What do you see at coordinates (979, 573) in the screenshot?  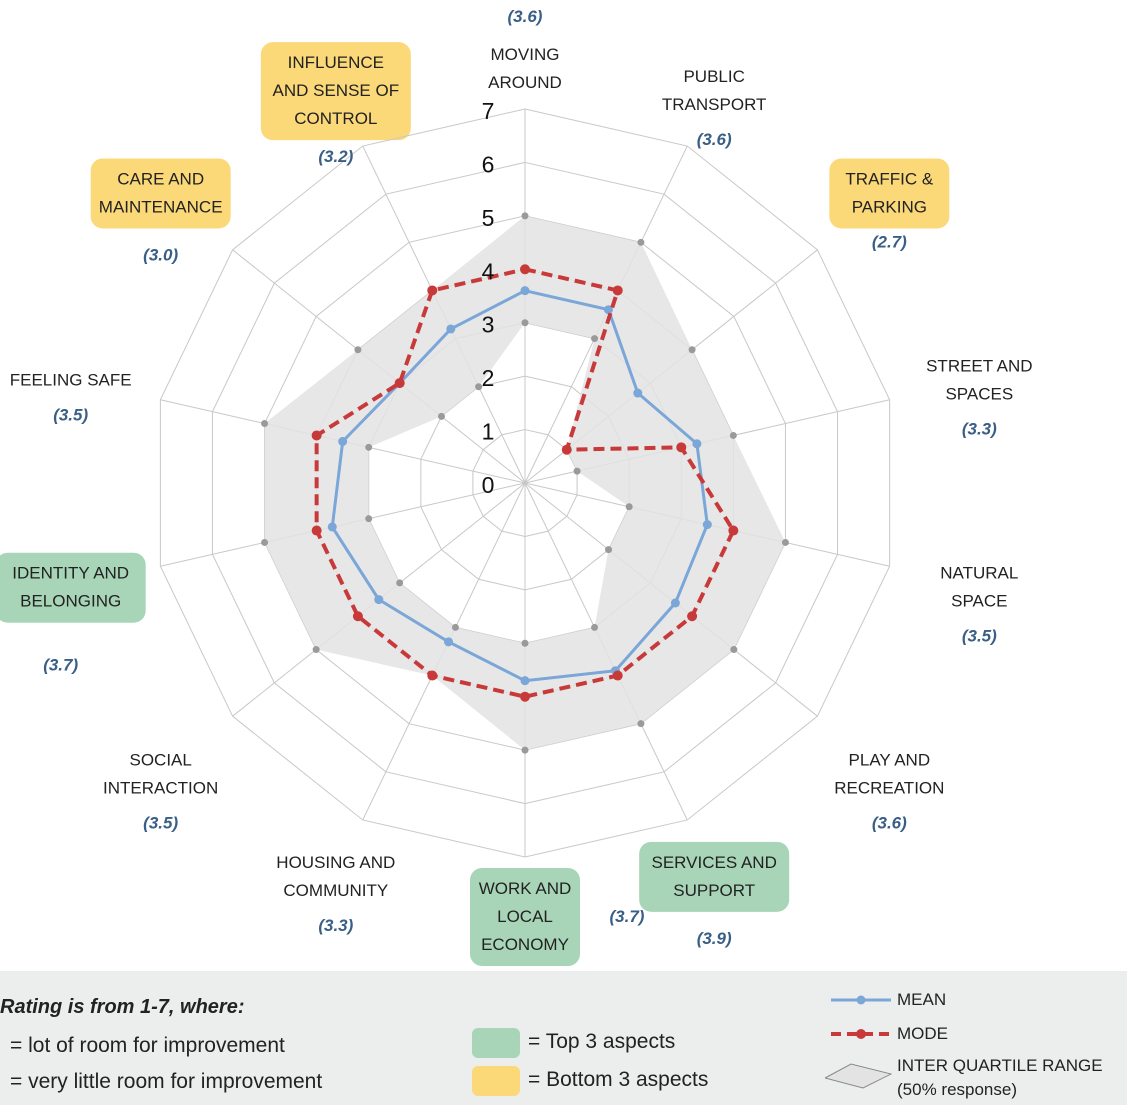 I see `category-label: NATURAL` at bounding box center [979, 573].